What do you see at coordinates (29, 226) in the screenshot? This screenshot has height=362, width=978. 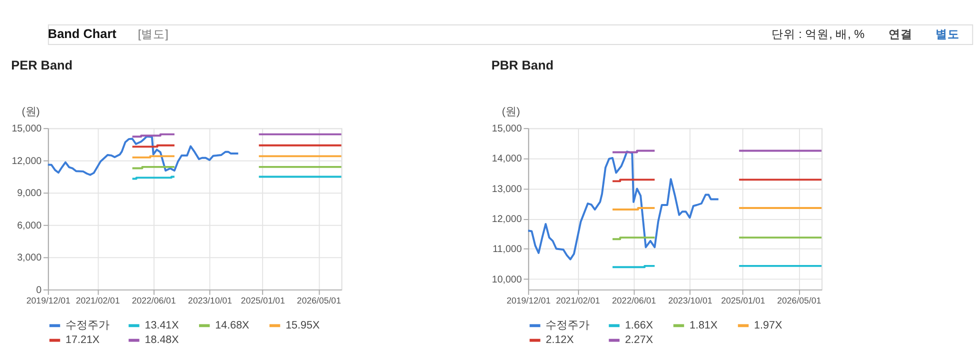 I see `y-tick-label: 6,000` at bounding box center [29, 226].